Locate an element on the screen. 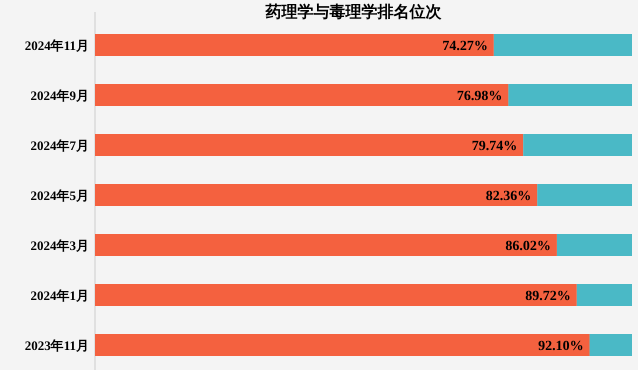 The image size is (638, 370). data-label: 79.74% is located at coordinates (495, 146).